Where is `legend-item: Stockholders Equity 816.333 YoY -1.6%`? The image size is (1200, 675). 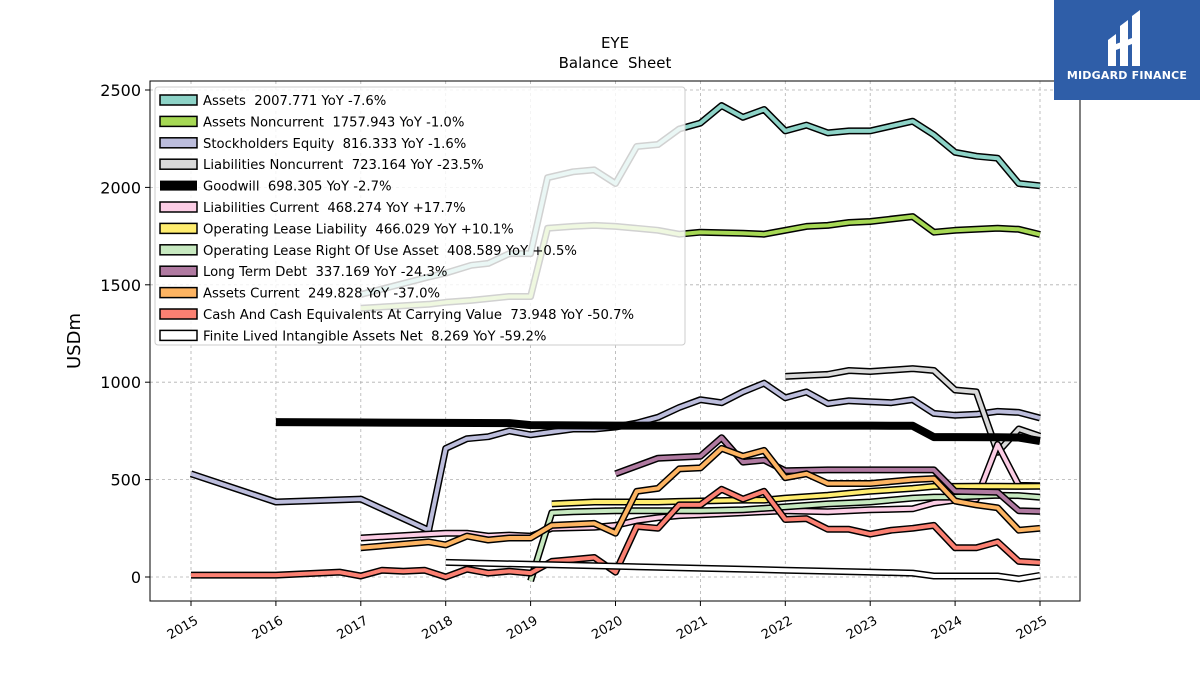 legend-item: Stockholders Equity 816.333 YoY -1.6% is located at coordinates (312, 144).